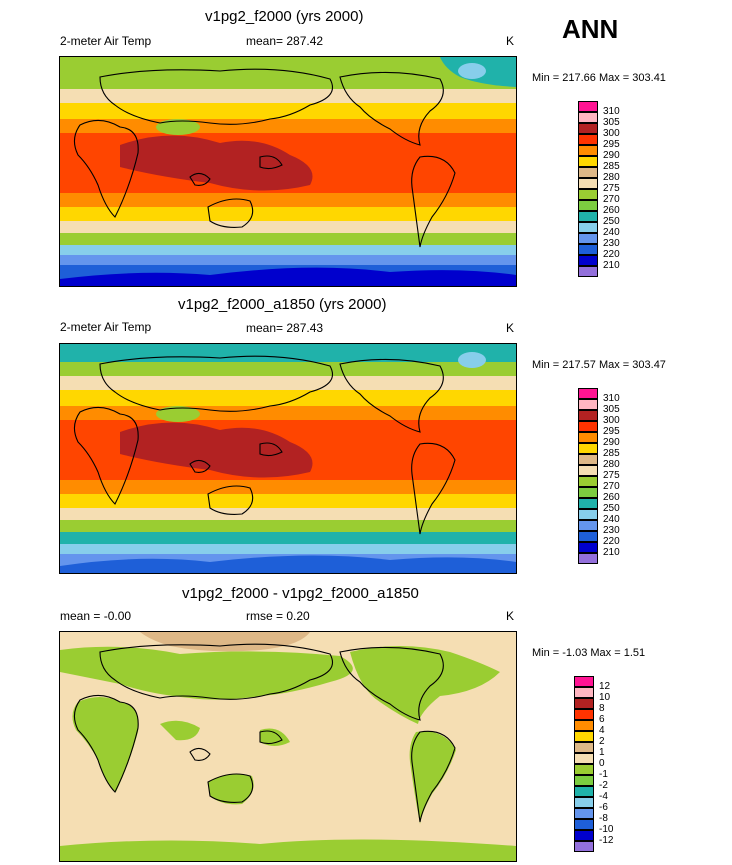  I want to click on colorbar-label: 250, so click(611, 508).